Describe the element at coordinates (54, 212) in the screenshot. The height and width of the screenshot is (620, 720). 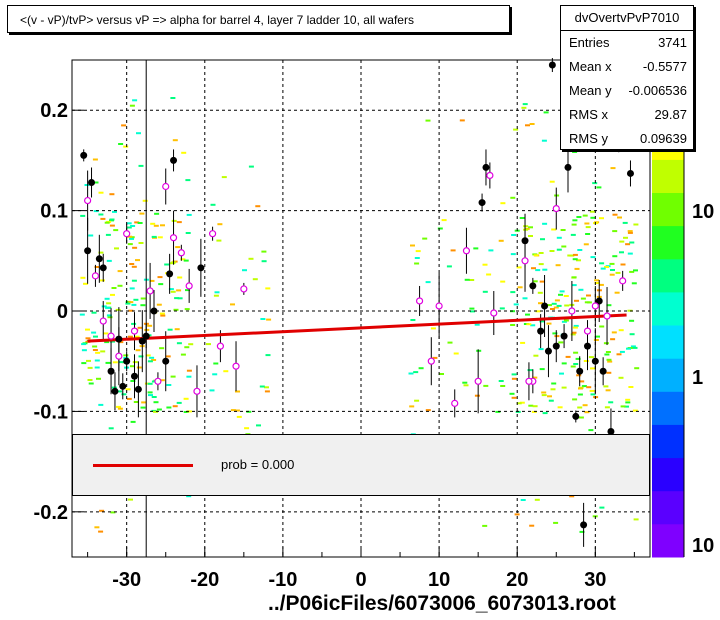
I see `y-tick-label: 0.1` at that location.